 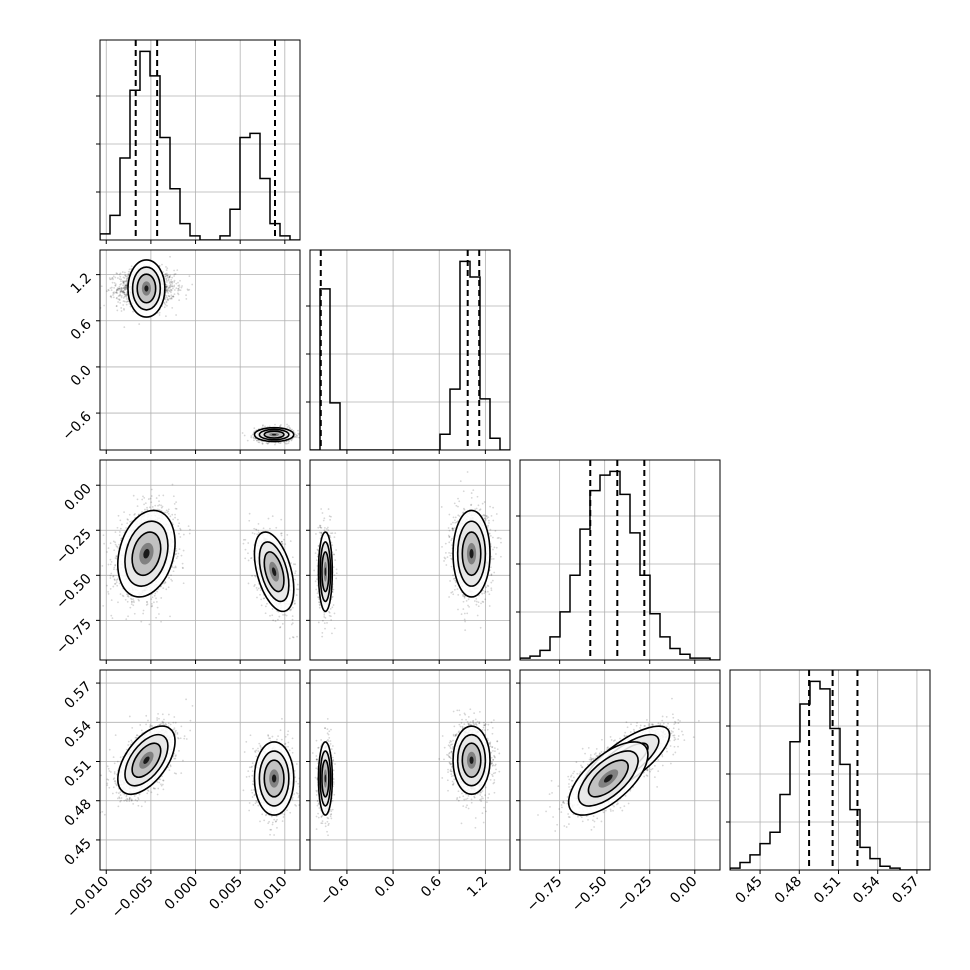 What do you see at coordinates (77, 497) in the screenshot?
I see `y-tick-label: 0.00` at bounding box center [77, 497].